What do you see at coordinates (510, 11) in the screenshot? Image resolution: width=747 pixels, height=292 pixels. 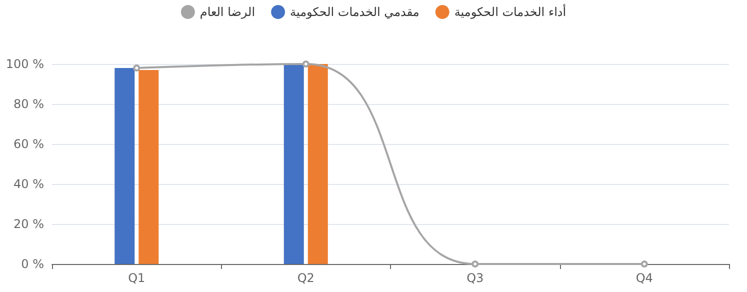 I see `legend-label: أداء الخدمات الحكومية` at bounding box center [510, 11].